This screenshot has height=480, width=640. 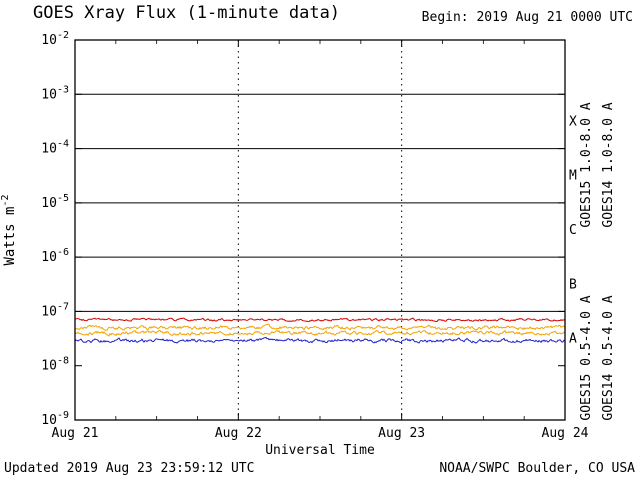 I want to click on series-label: GOES15 0.5-4.0 A, so click(x=586, y=357).